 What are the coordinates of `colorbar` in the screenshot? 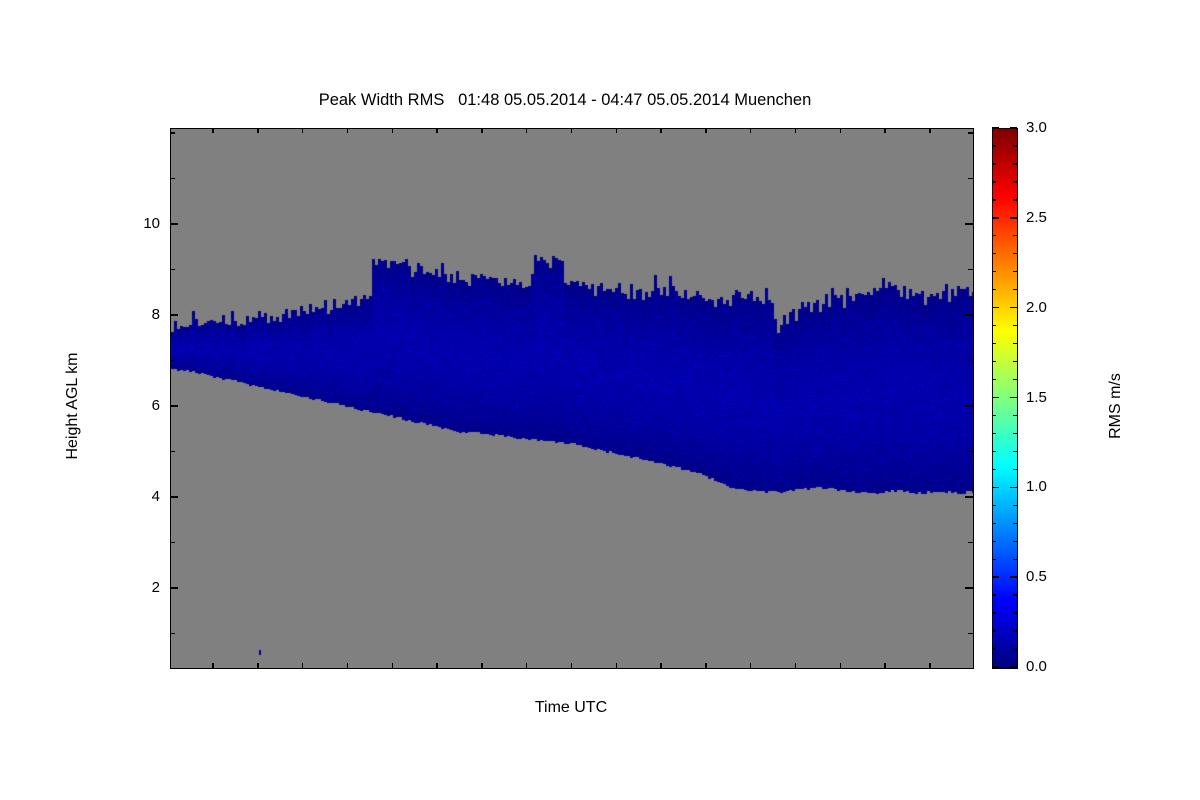 It's located at (1005, 398).